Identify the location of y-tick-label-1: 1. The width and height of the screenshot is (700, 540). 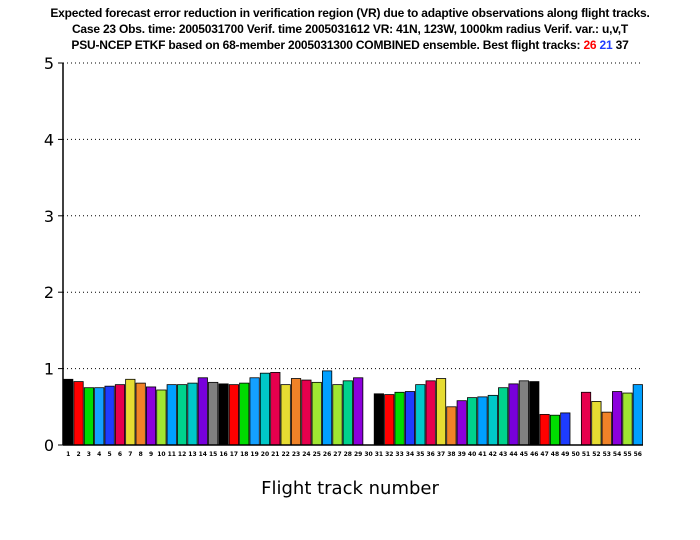
(49, 369).